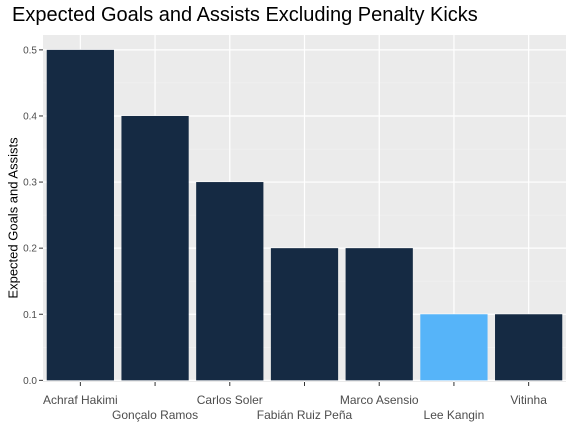 This screenshot has width=576, height=432. I want to click on bar-marco-asensio, so click(379, 314).